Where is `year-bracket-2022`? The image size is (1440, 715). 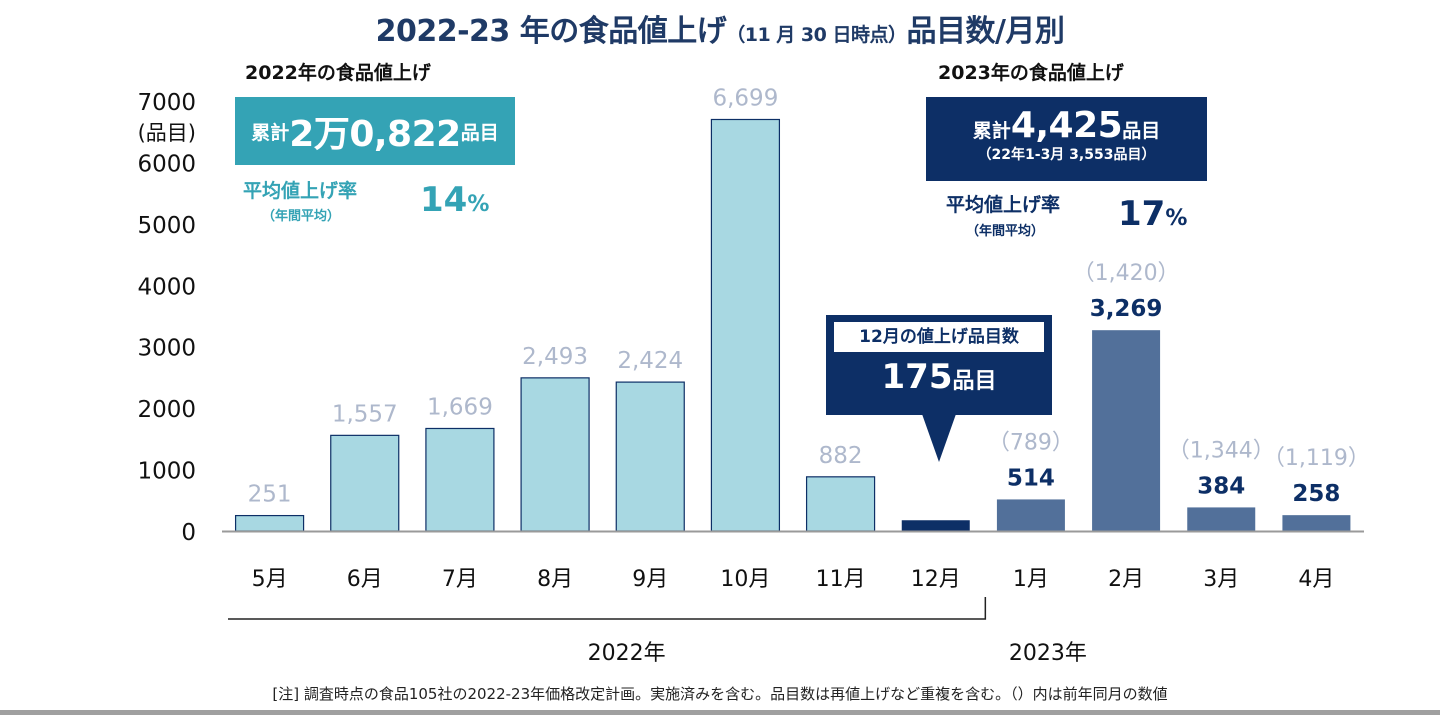
year-bracket-2022 is located at coordinates (607, 608).